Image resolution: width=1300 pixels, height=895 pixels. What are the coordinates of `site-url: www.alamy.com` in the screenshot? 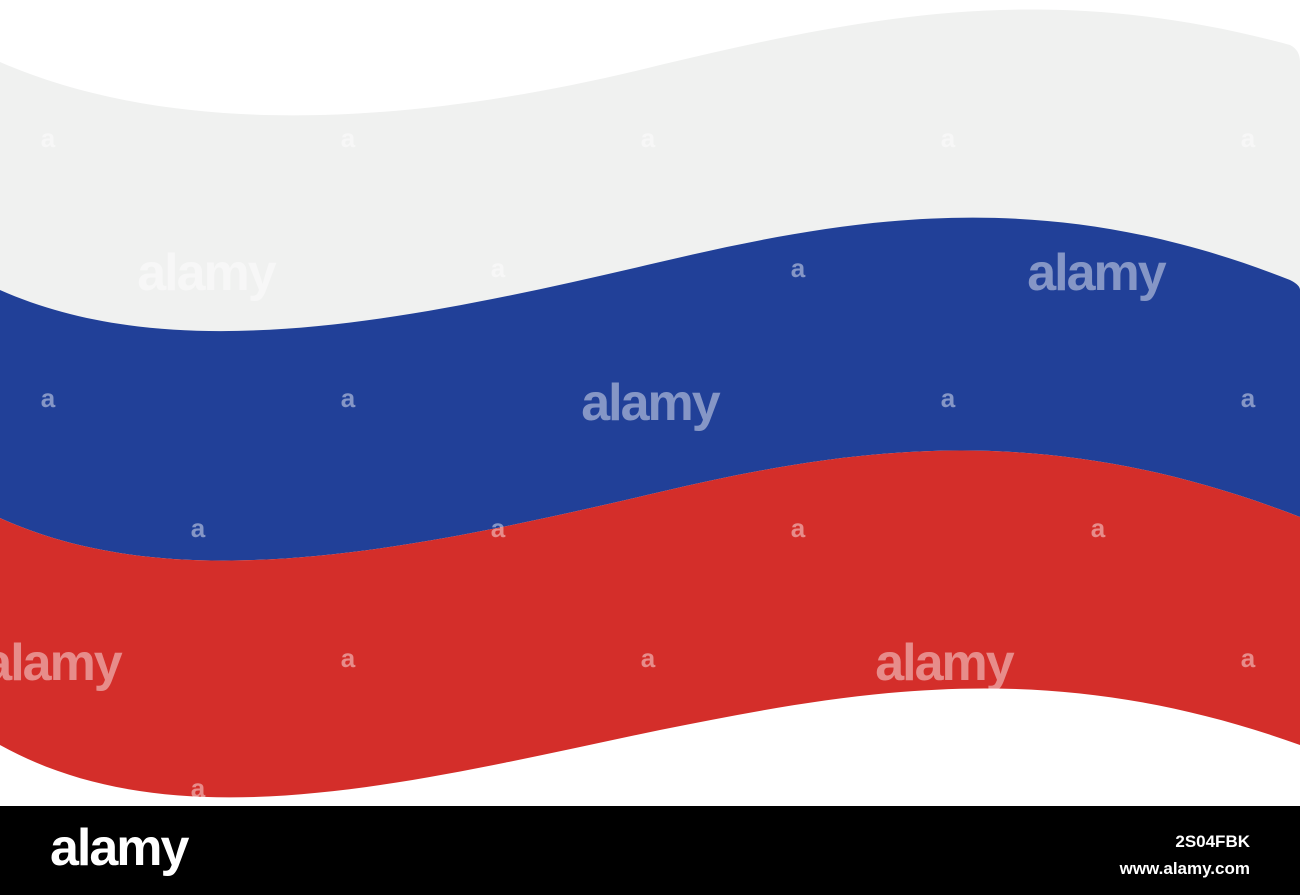 It's located at (1184, 868).